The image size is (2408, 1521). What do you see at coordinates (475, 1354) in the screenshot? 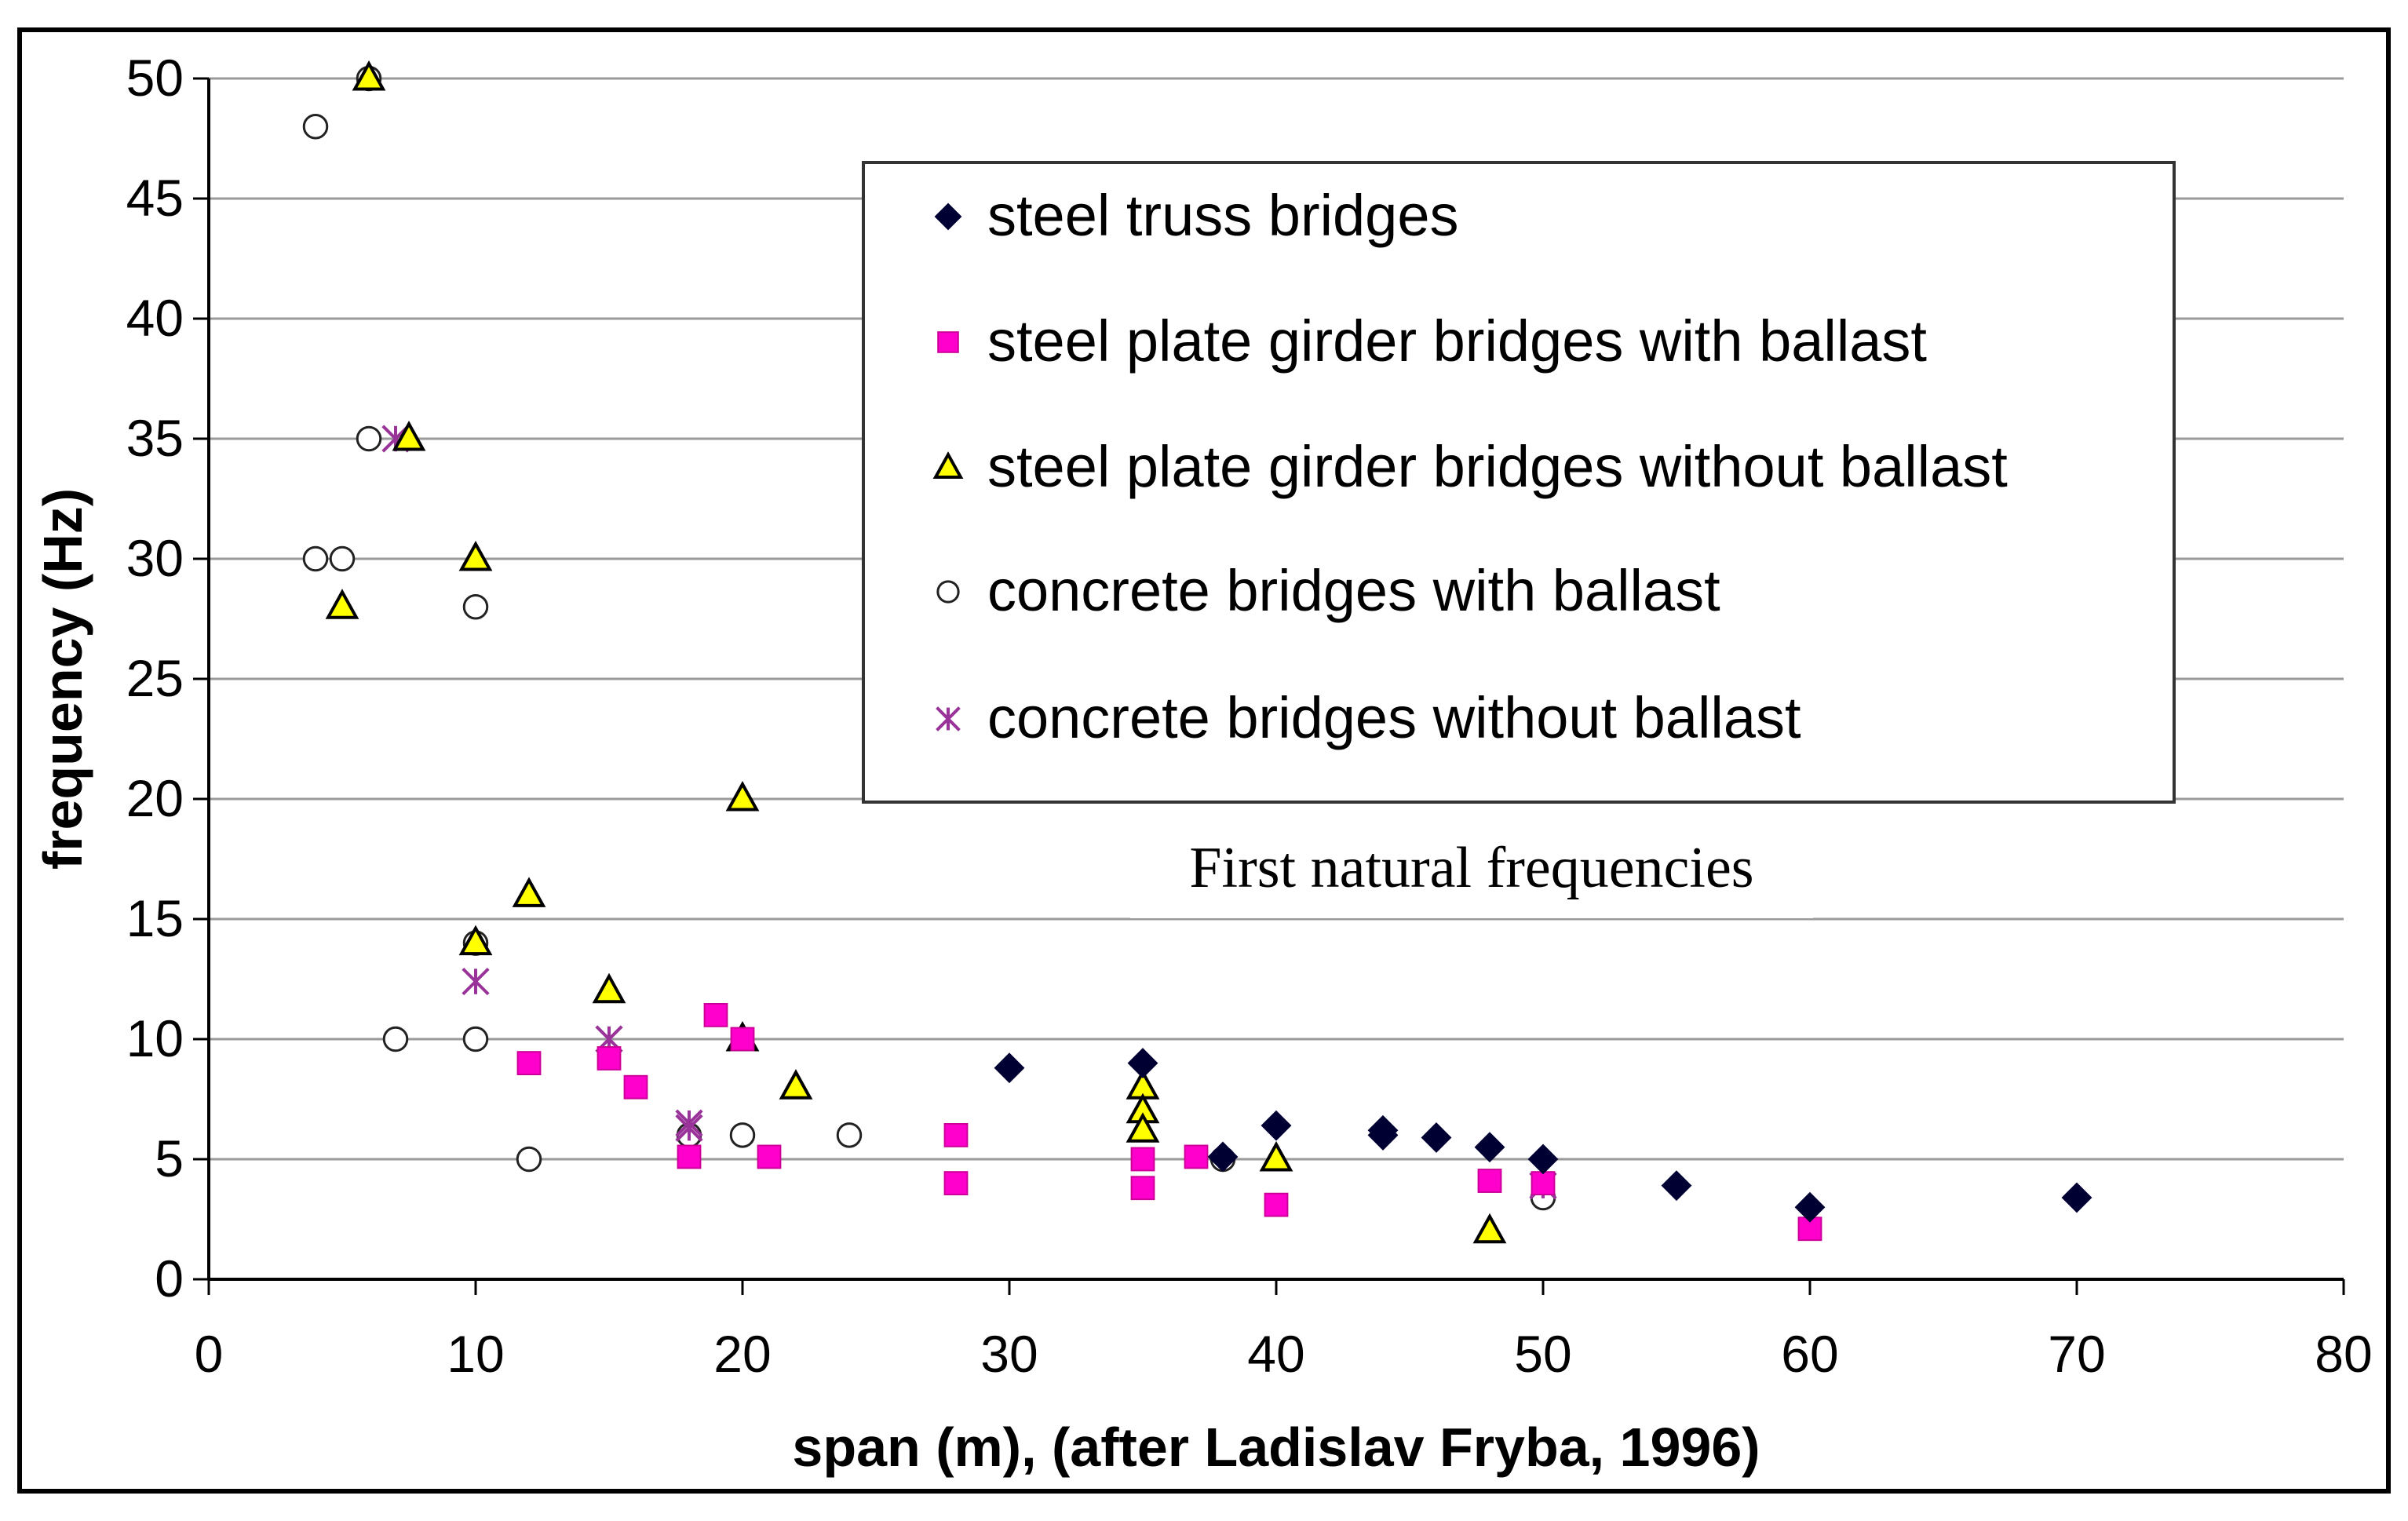
I see `x-tick-label: 10` at bounding box center [475, 1354].